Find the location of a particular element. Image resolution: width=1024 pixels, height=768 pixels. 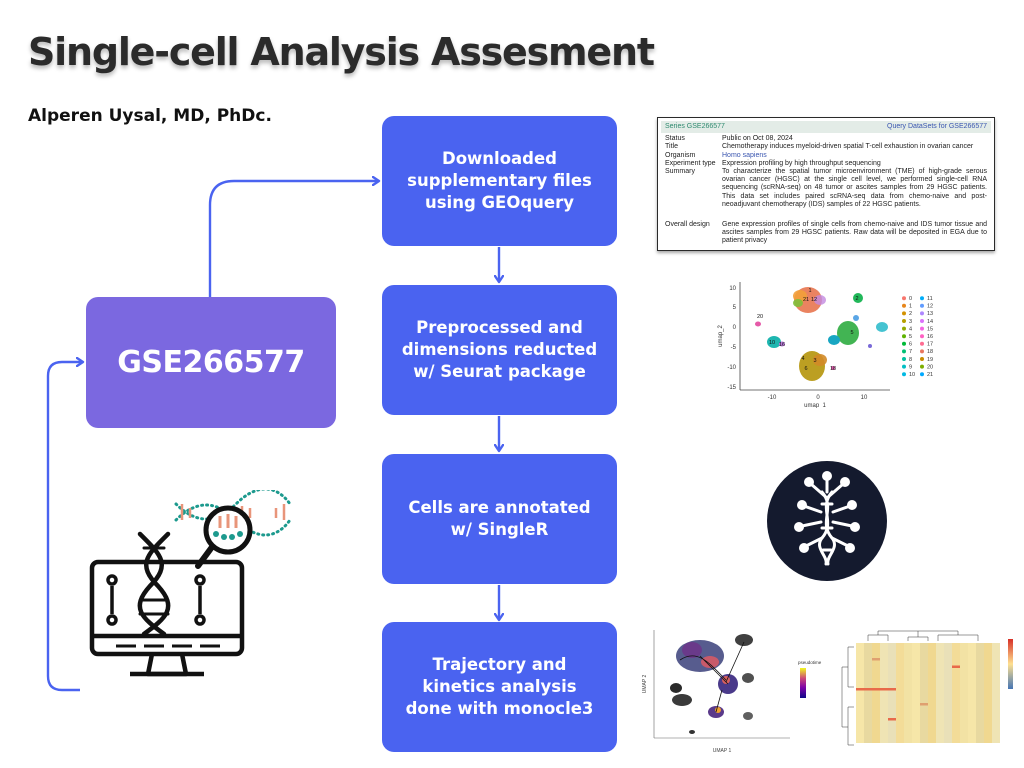

legend-label: 2 is located at coordinates (910, 314).